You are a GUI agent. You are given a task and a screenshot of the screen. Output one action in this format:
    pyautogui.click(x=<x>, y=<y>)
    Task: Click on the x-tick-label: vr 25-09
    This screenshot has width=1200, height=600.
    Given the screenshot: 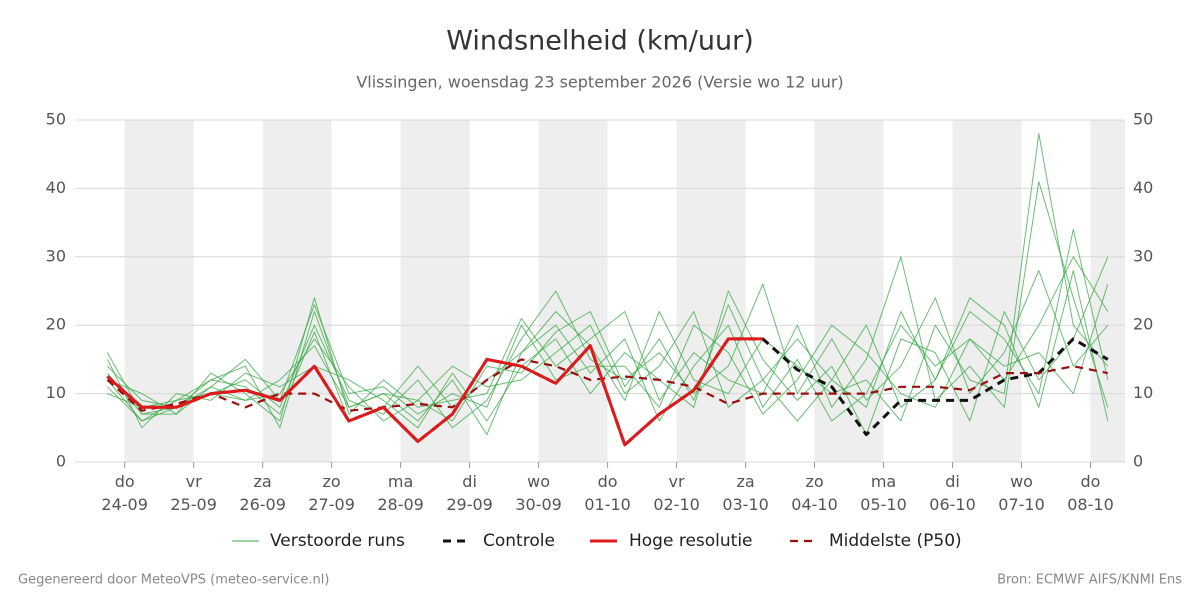 What is the action you would take?
    pyautogui.click(x=193, y=493)
    